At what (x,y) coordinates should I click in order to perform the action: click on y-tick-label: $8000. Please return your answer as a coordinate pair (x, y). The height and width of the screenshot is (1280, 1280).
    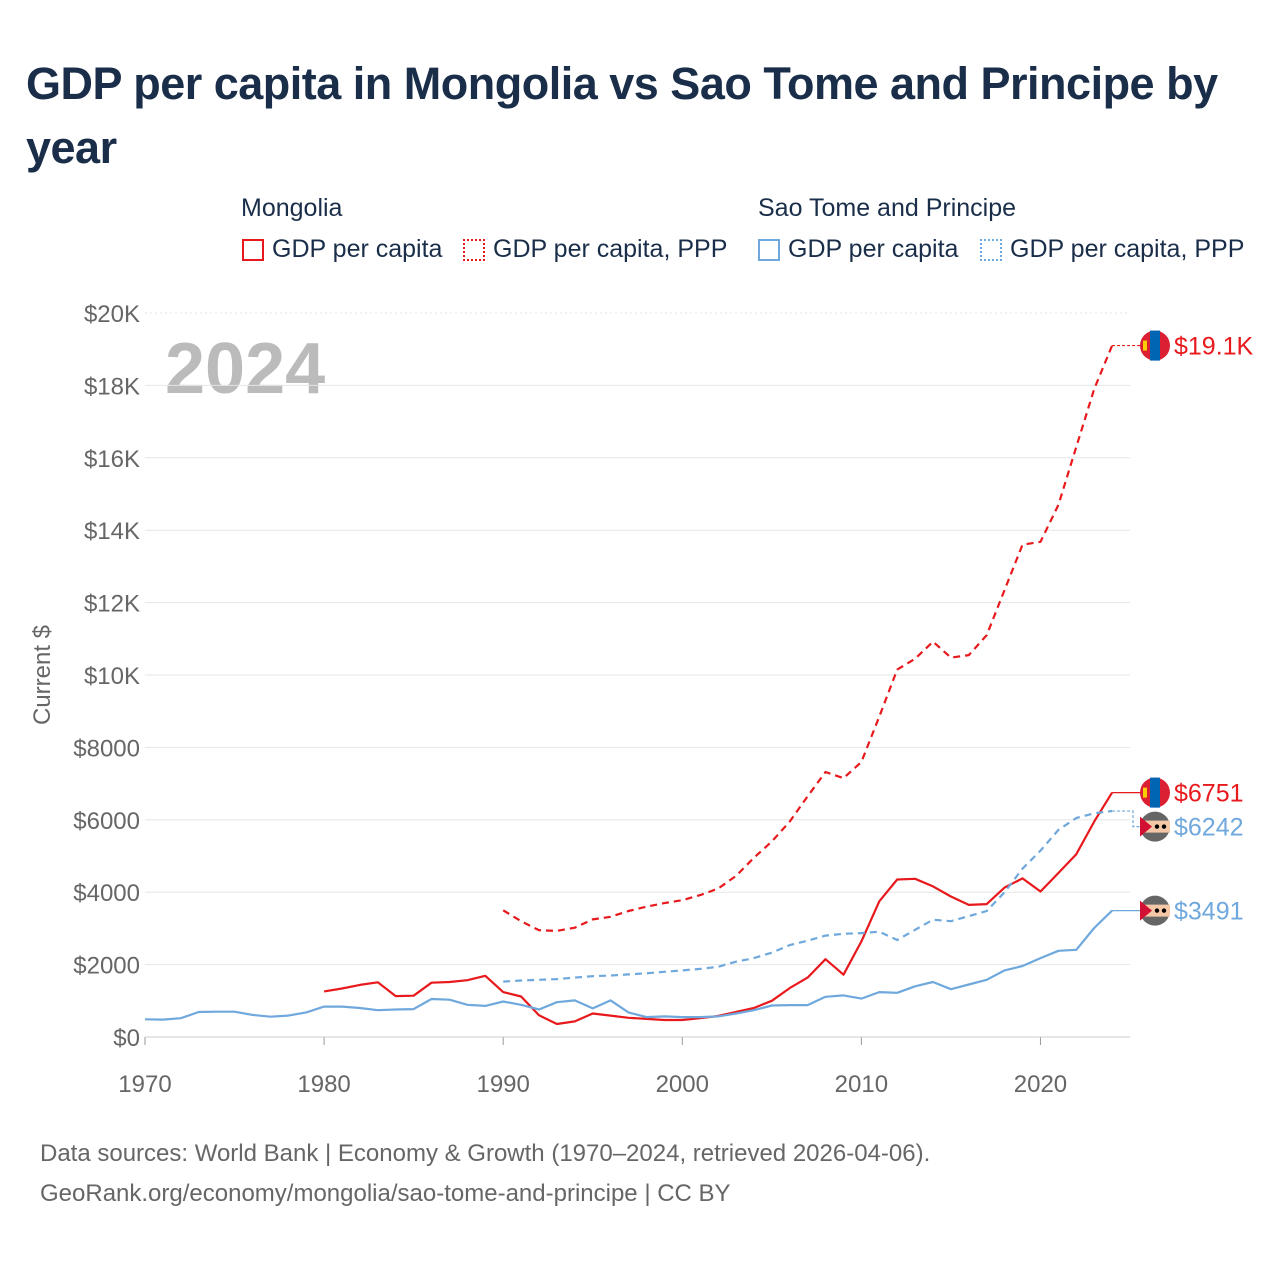
    Looking at the image, I should click on (106, 748).